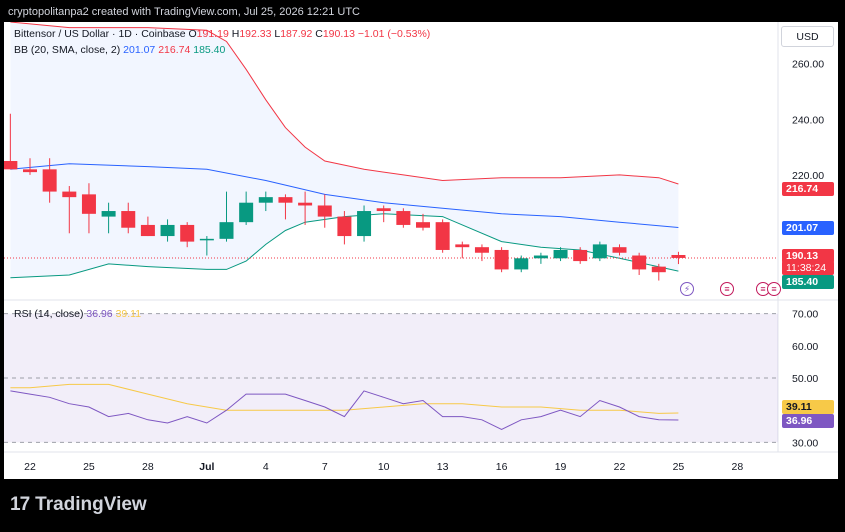  What do you see at coordinates (808, 407) in the screenshot?
I see `rsi-ma-badge: 39.11` at bounding box center [808, 407].